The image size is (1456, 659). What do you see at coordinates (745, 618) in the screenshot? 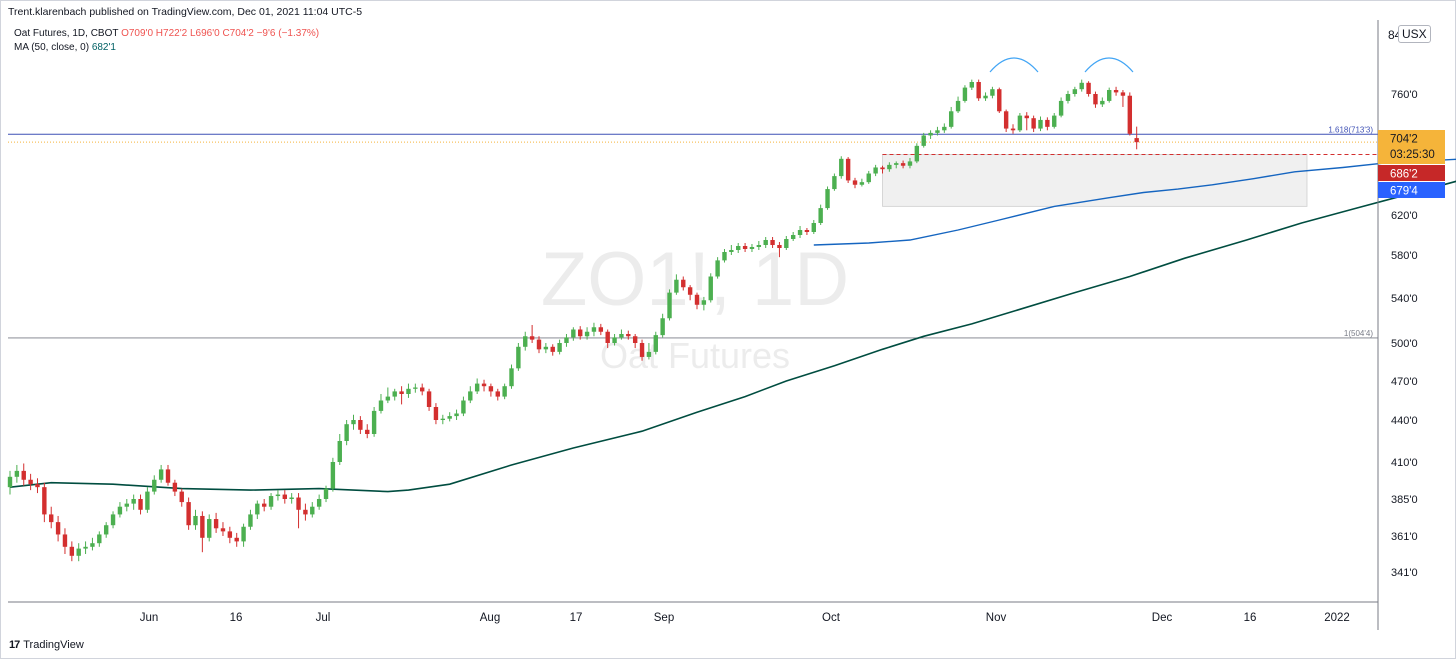
I see `time-axis: Jun 16 Jul Aug 17 Sep Oct Nov Dec 16 2022` at bounding box center [745, 618].